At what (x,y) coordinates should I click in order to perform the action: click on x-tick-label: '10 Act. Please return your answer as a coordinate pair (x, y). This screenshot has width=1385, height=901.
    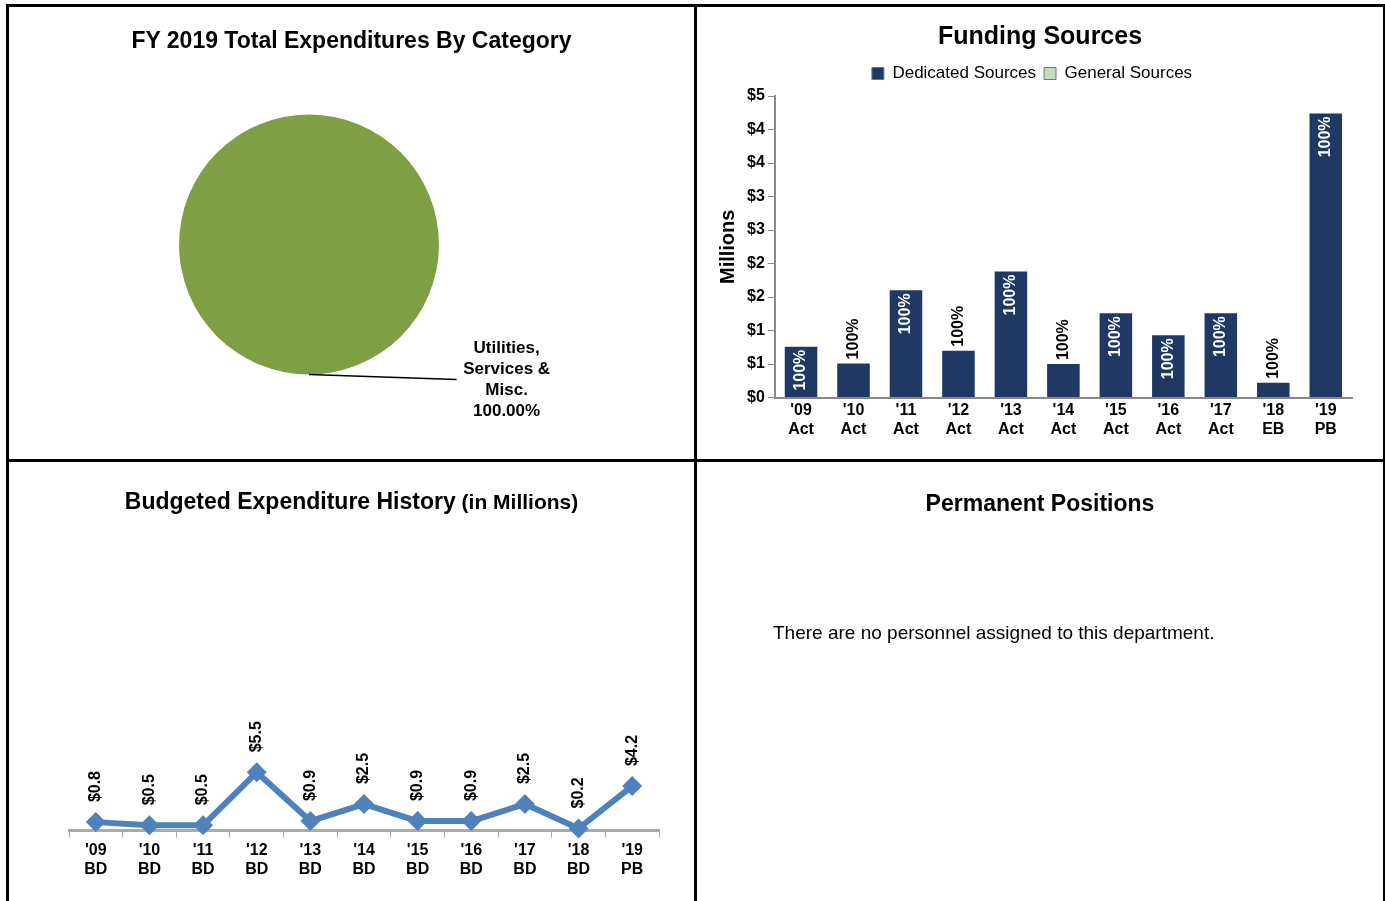
    Looking at the image, I should click on (854, 418).